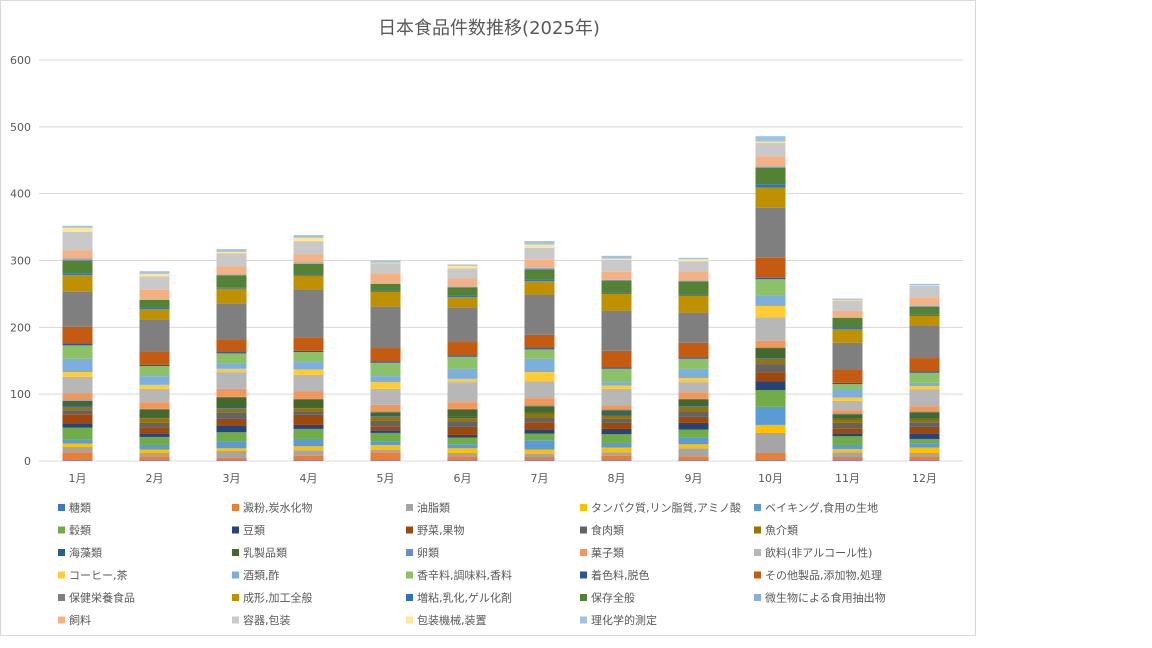 The image size is (1152, 648). Describe the element at coordinates (256, 575) in the screenshot. I see `legend-item: 酒類,酢` at that location.